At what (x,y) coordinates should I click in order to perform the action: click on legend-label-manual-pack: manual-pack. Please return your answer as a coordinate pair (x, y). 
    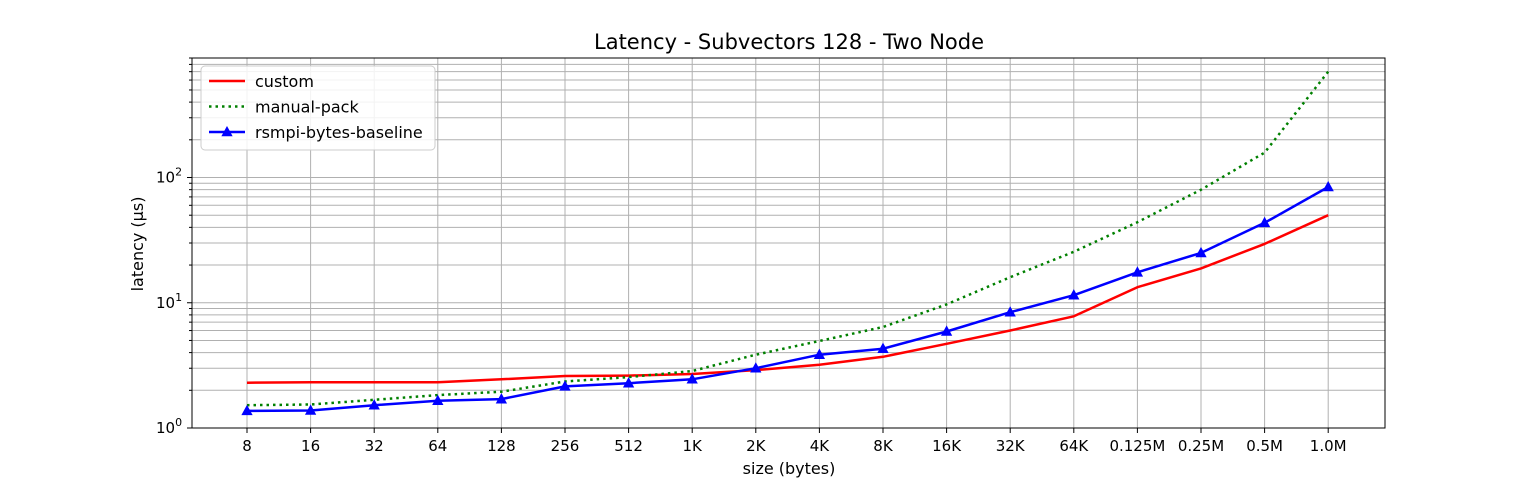
    Looking at the image, I should click on (307, 107).